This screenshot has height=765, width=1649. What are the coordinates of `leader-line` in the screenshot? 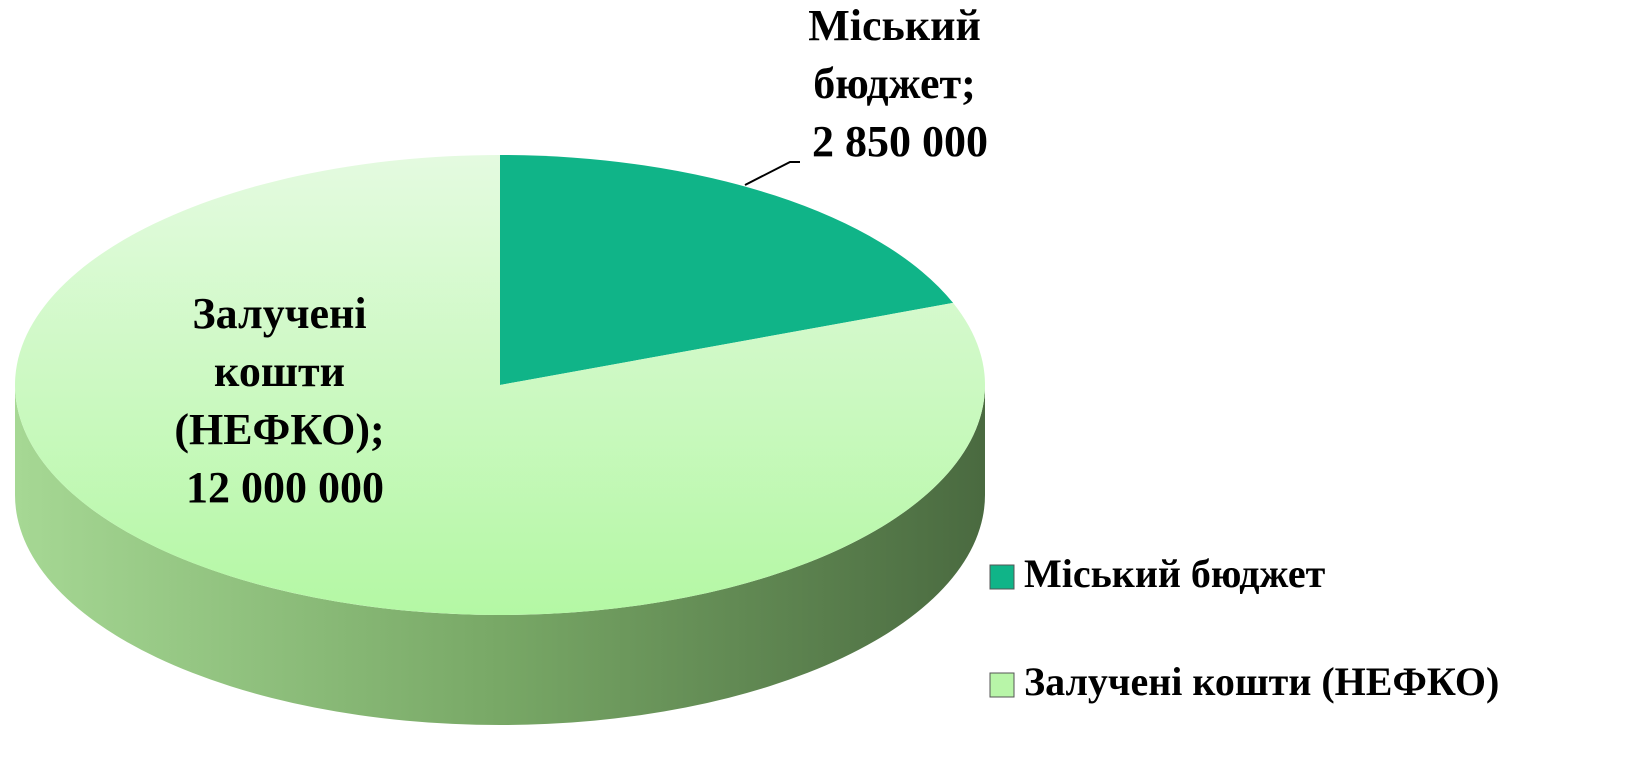 It's located at (772, 173).